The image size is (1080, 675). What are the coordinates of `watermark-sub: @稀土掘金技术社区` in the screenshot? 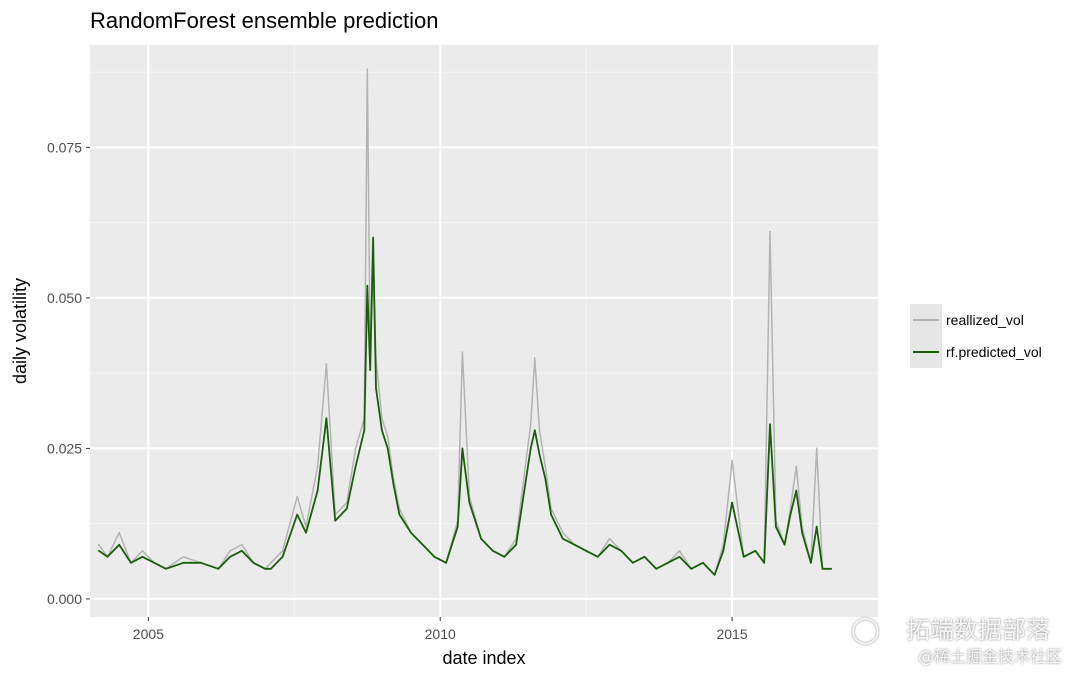 It's located at (989, 656).